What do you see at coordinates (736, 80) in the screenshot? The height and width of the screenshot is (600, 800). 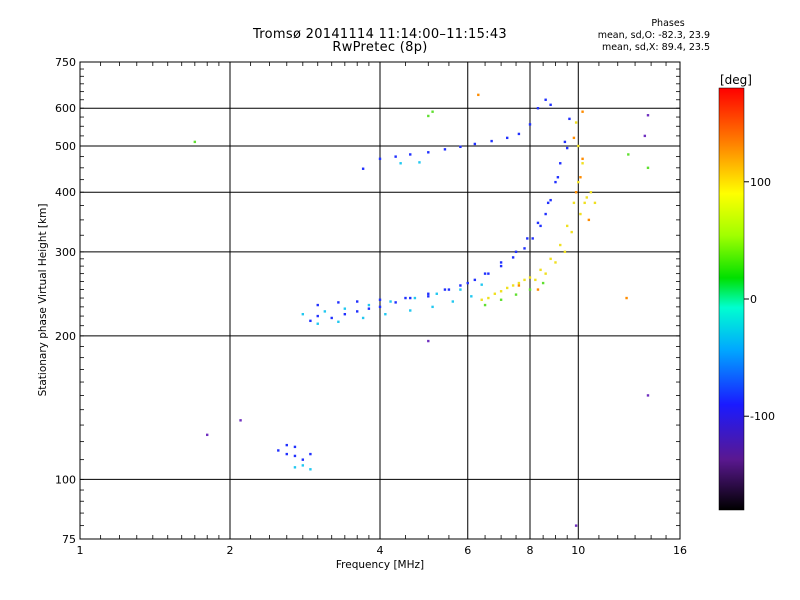 I see `colorbar-unit-label: [deg]` at bounding box center [736, 80].